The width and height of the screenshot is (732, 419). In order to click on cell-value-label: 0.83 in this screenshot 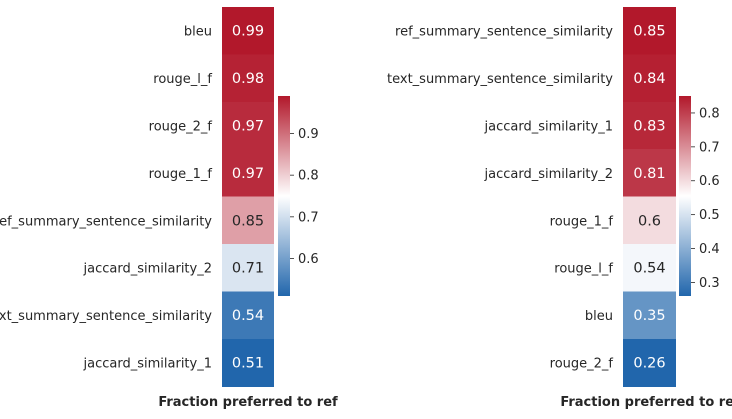, I will do `click(649, 127)`.